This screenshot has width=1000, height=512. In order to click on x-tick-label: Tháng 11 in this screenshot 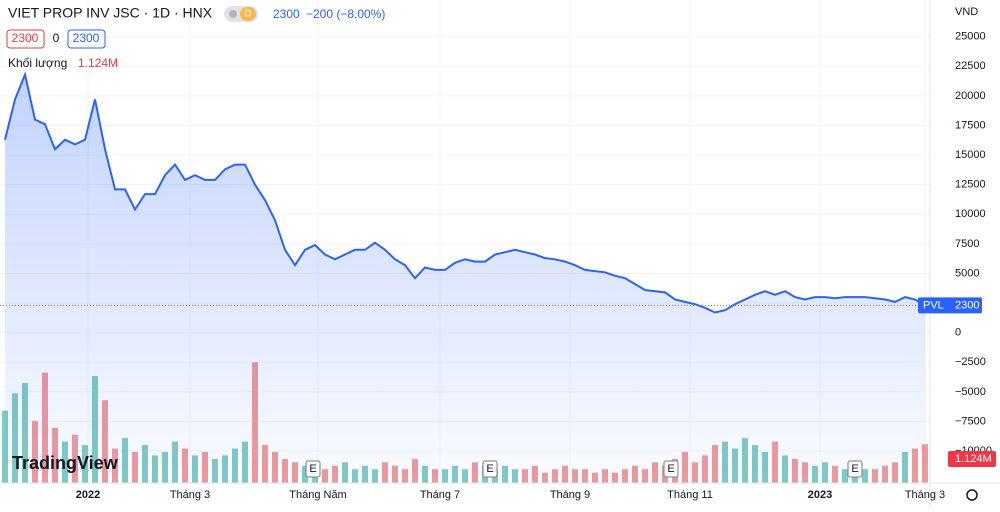, I will do `click(690, 495)`.